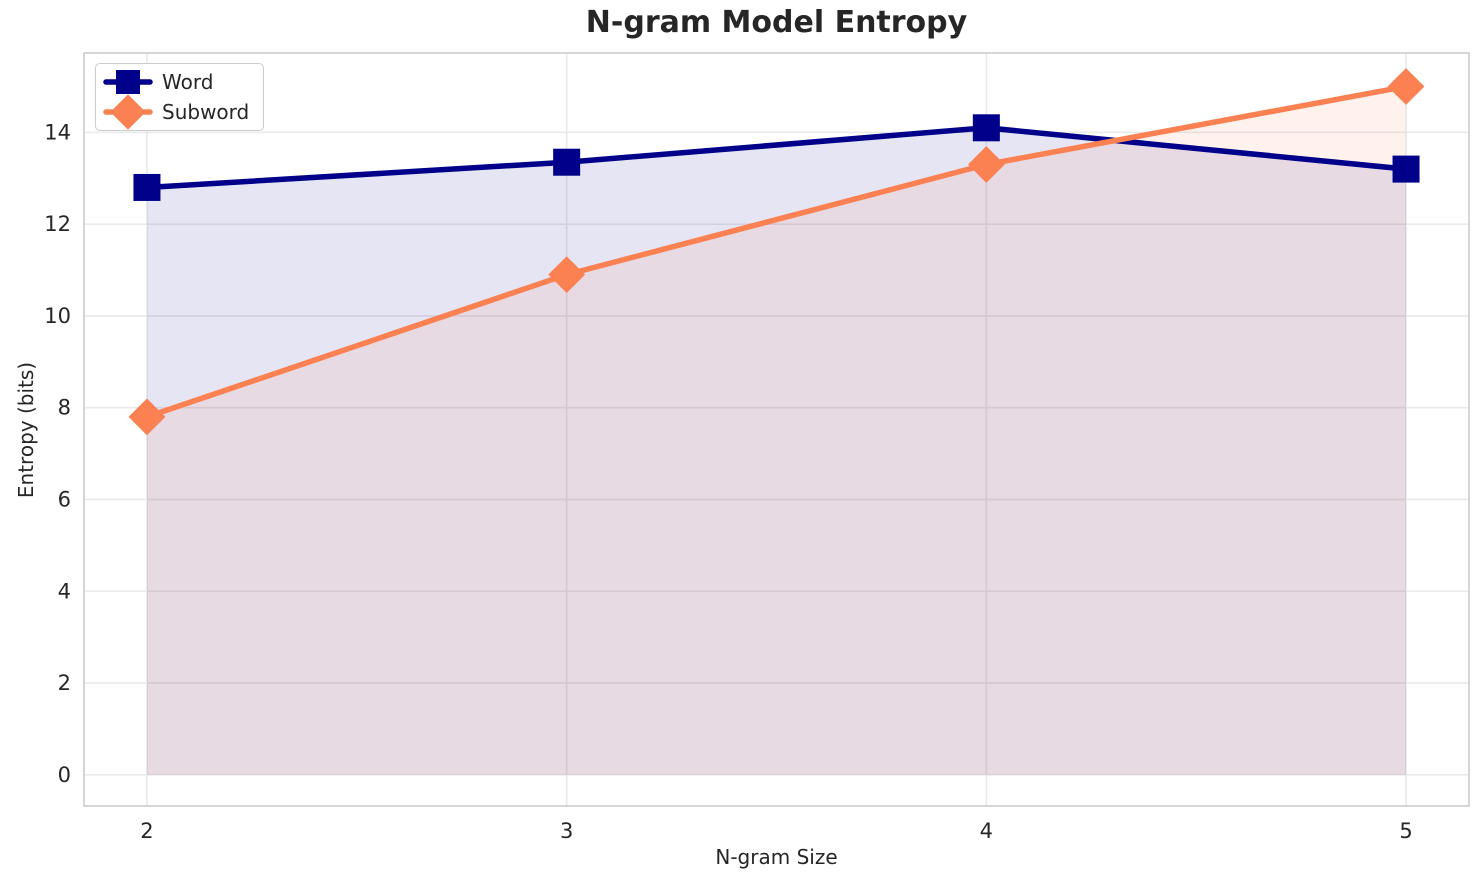 This screenshot has height=885, width=1484. Describe the element at coordinates (64, 499) in the screenshot. I see `svg-text: 6` at that location.